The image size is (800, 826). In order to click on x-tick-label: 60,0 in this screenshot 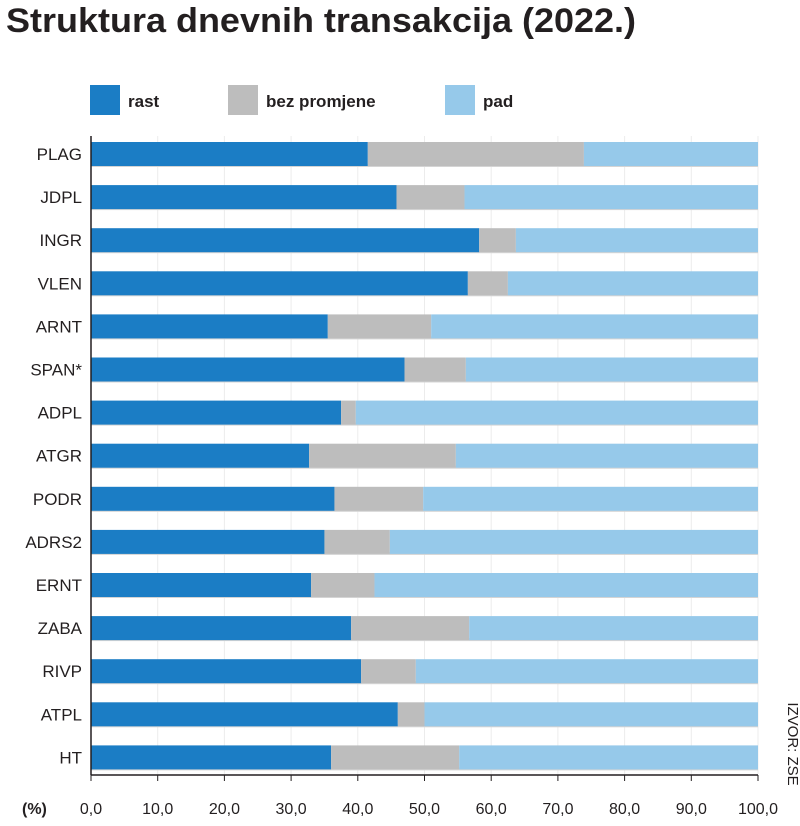, I will do `click(491, 809)`.